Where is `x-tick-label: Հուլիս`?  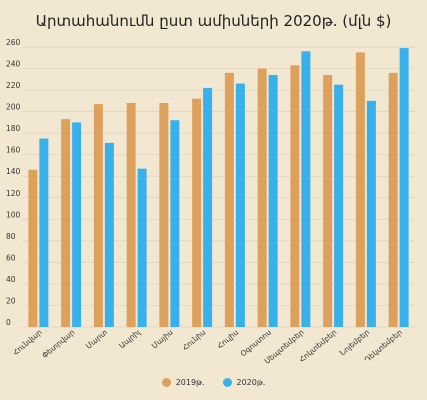
x-tick-label: Հուլիս is located at coordinates (227, 338).